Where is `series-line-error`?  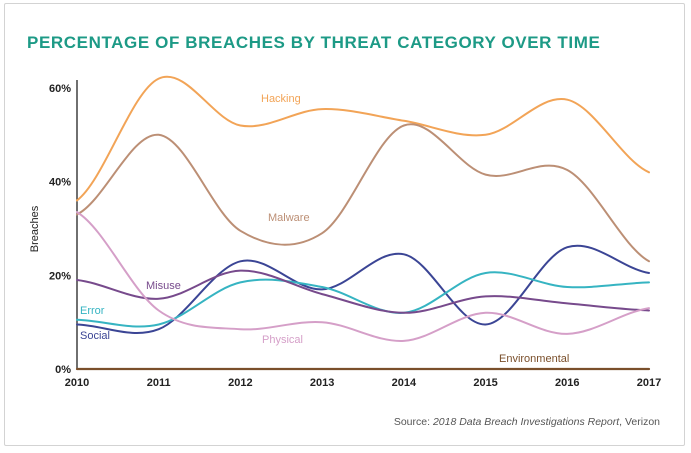 series-line-error is located at coordinates (363, 299).